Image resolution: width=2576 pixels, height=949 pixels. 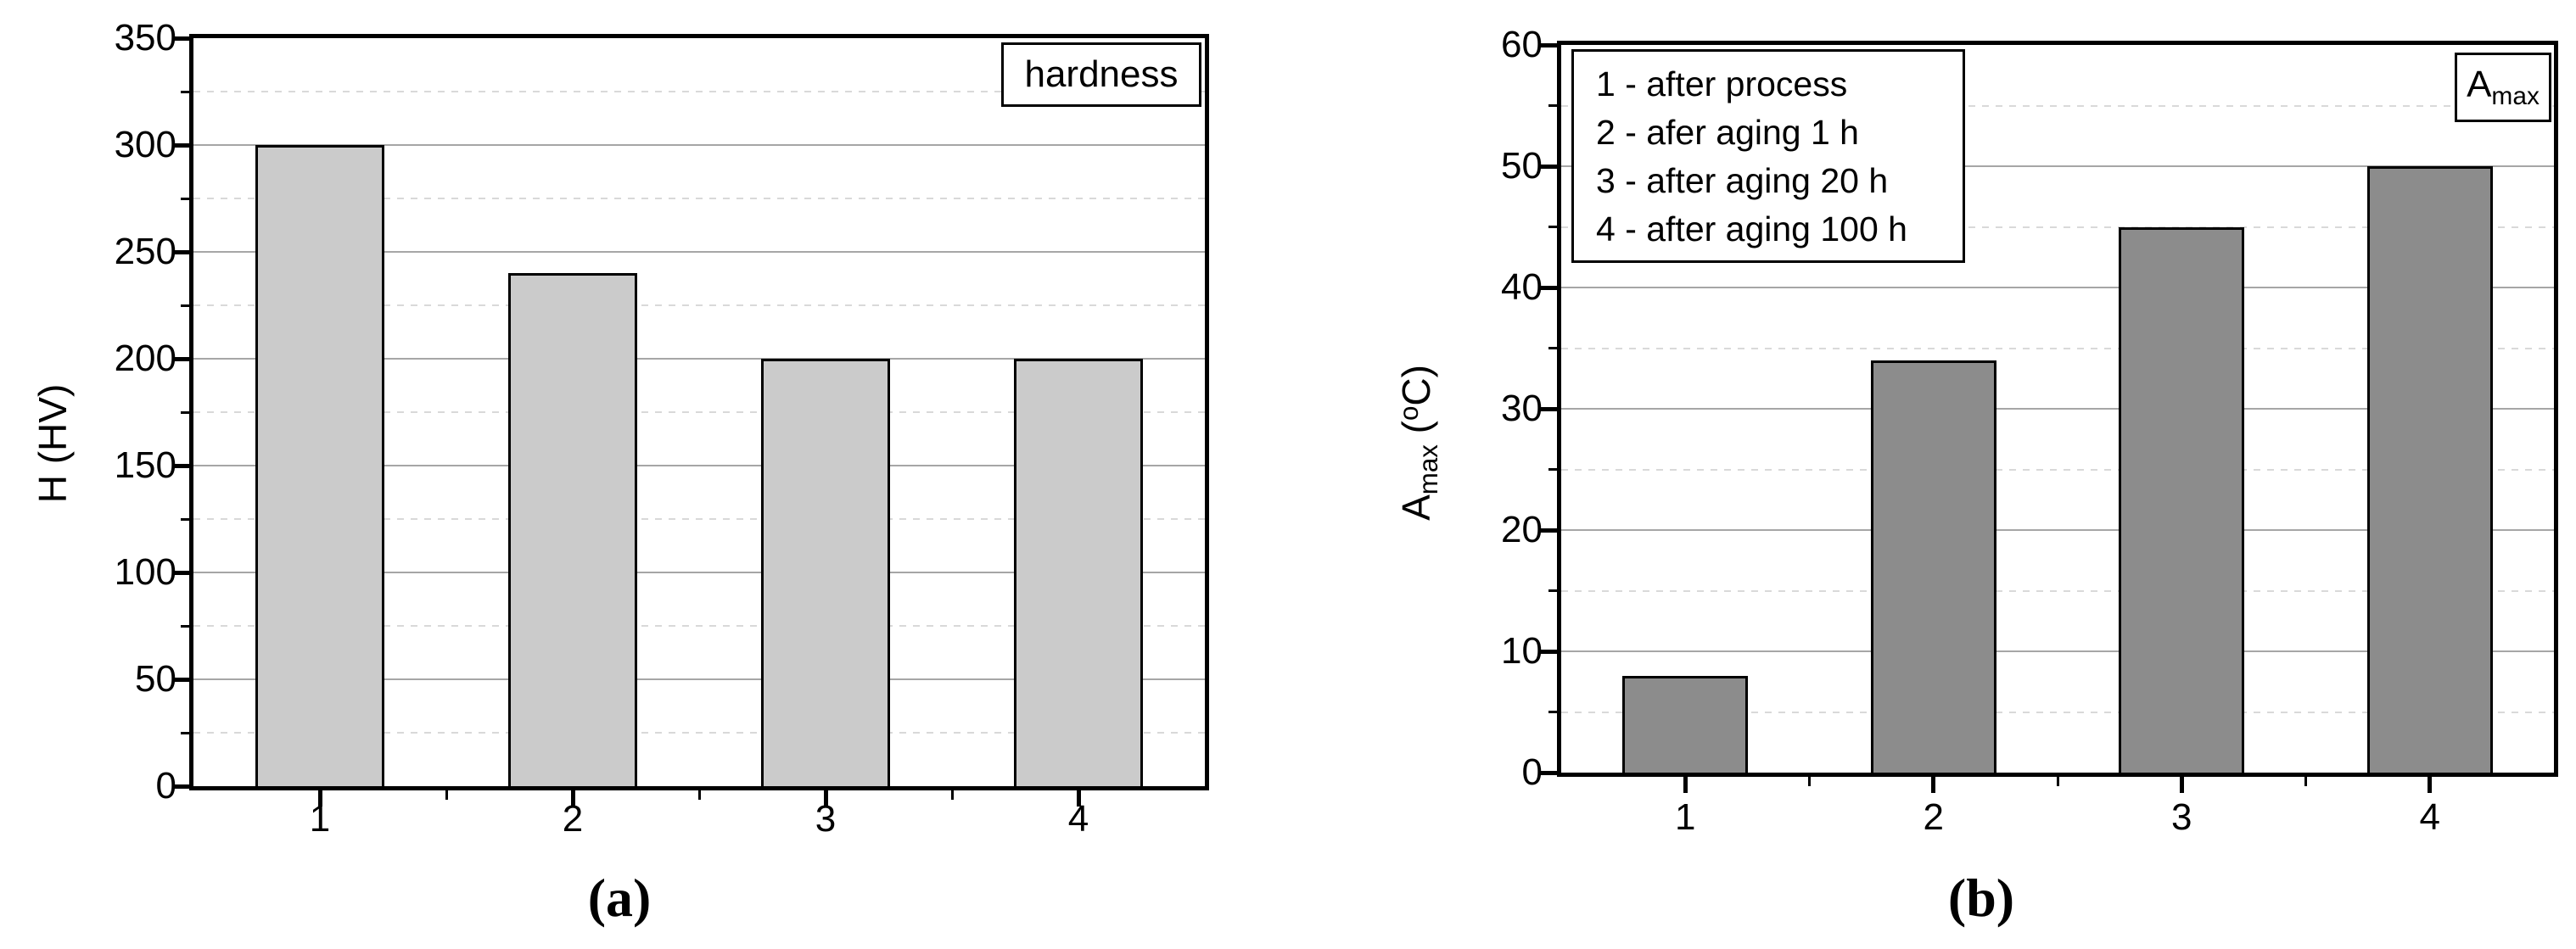 I want to click on y-tick-label-60: 60, so click(x=1522, y=45).